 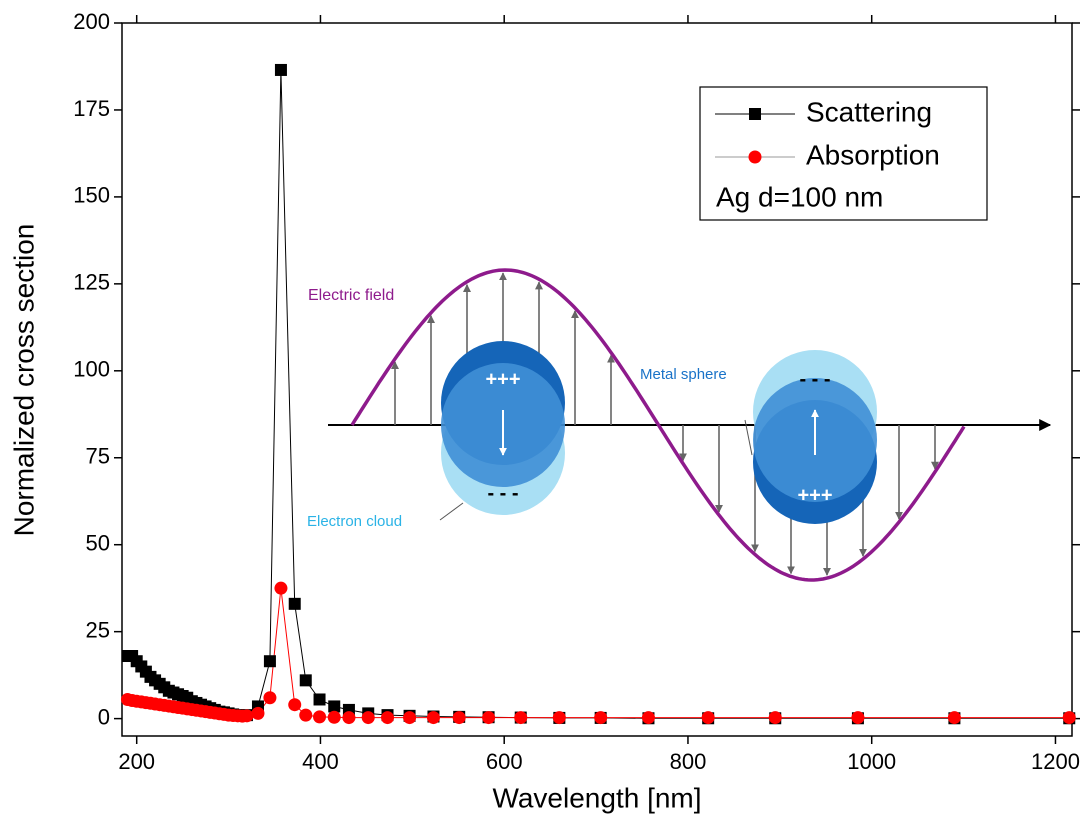 What do you see at coordinates (23, 380) in the screenshot?
I see `y-axis-label: Normalized cross section` at bounding box center [23, 380].